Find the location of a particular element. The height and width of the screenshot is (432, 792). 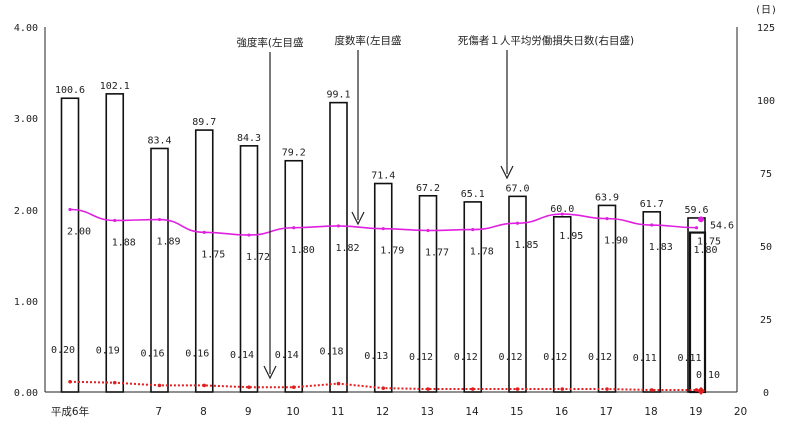

left-tick-label: 2.00 is located at coordinates (26, 211).